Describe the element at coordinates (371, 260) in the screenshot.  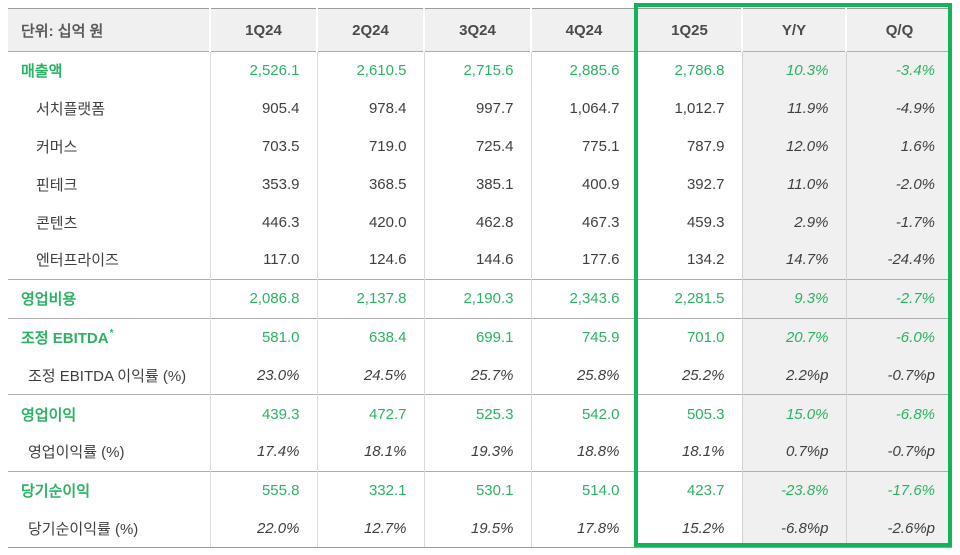
I see `cell-2q24: 124.6` at that location.